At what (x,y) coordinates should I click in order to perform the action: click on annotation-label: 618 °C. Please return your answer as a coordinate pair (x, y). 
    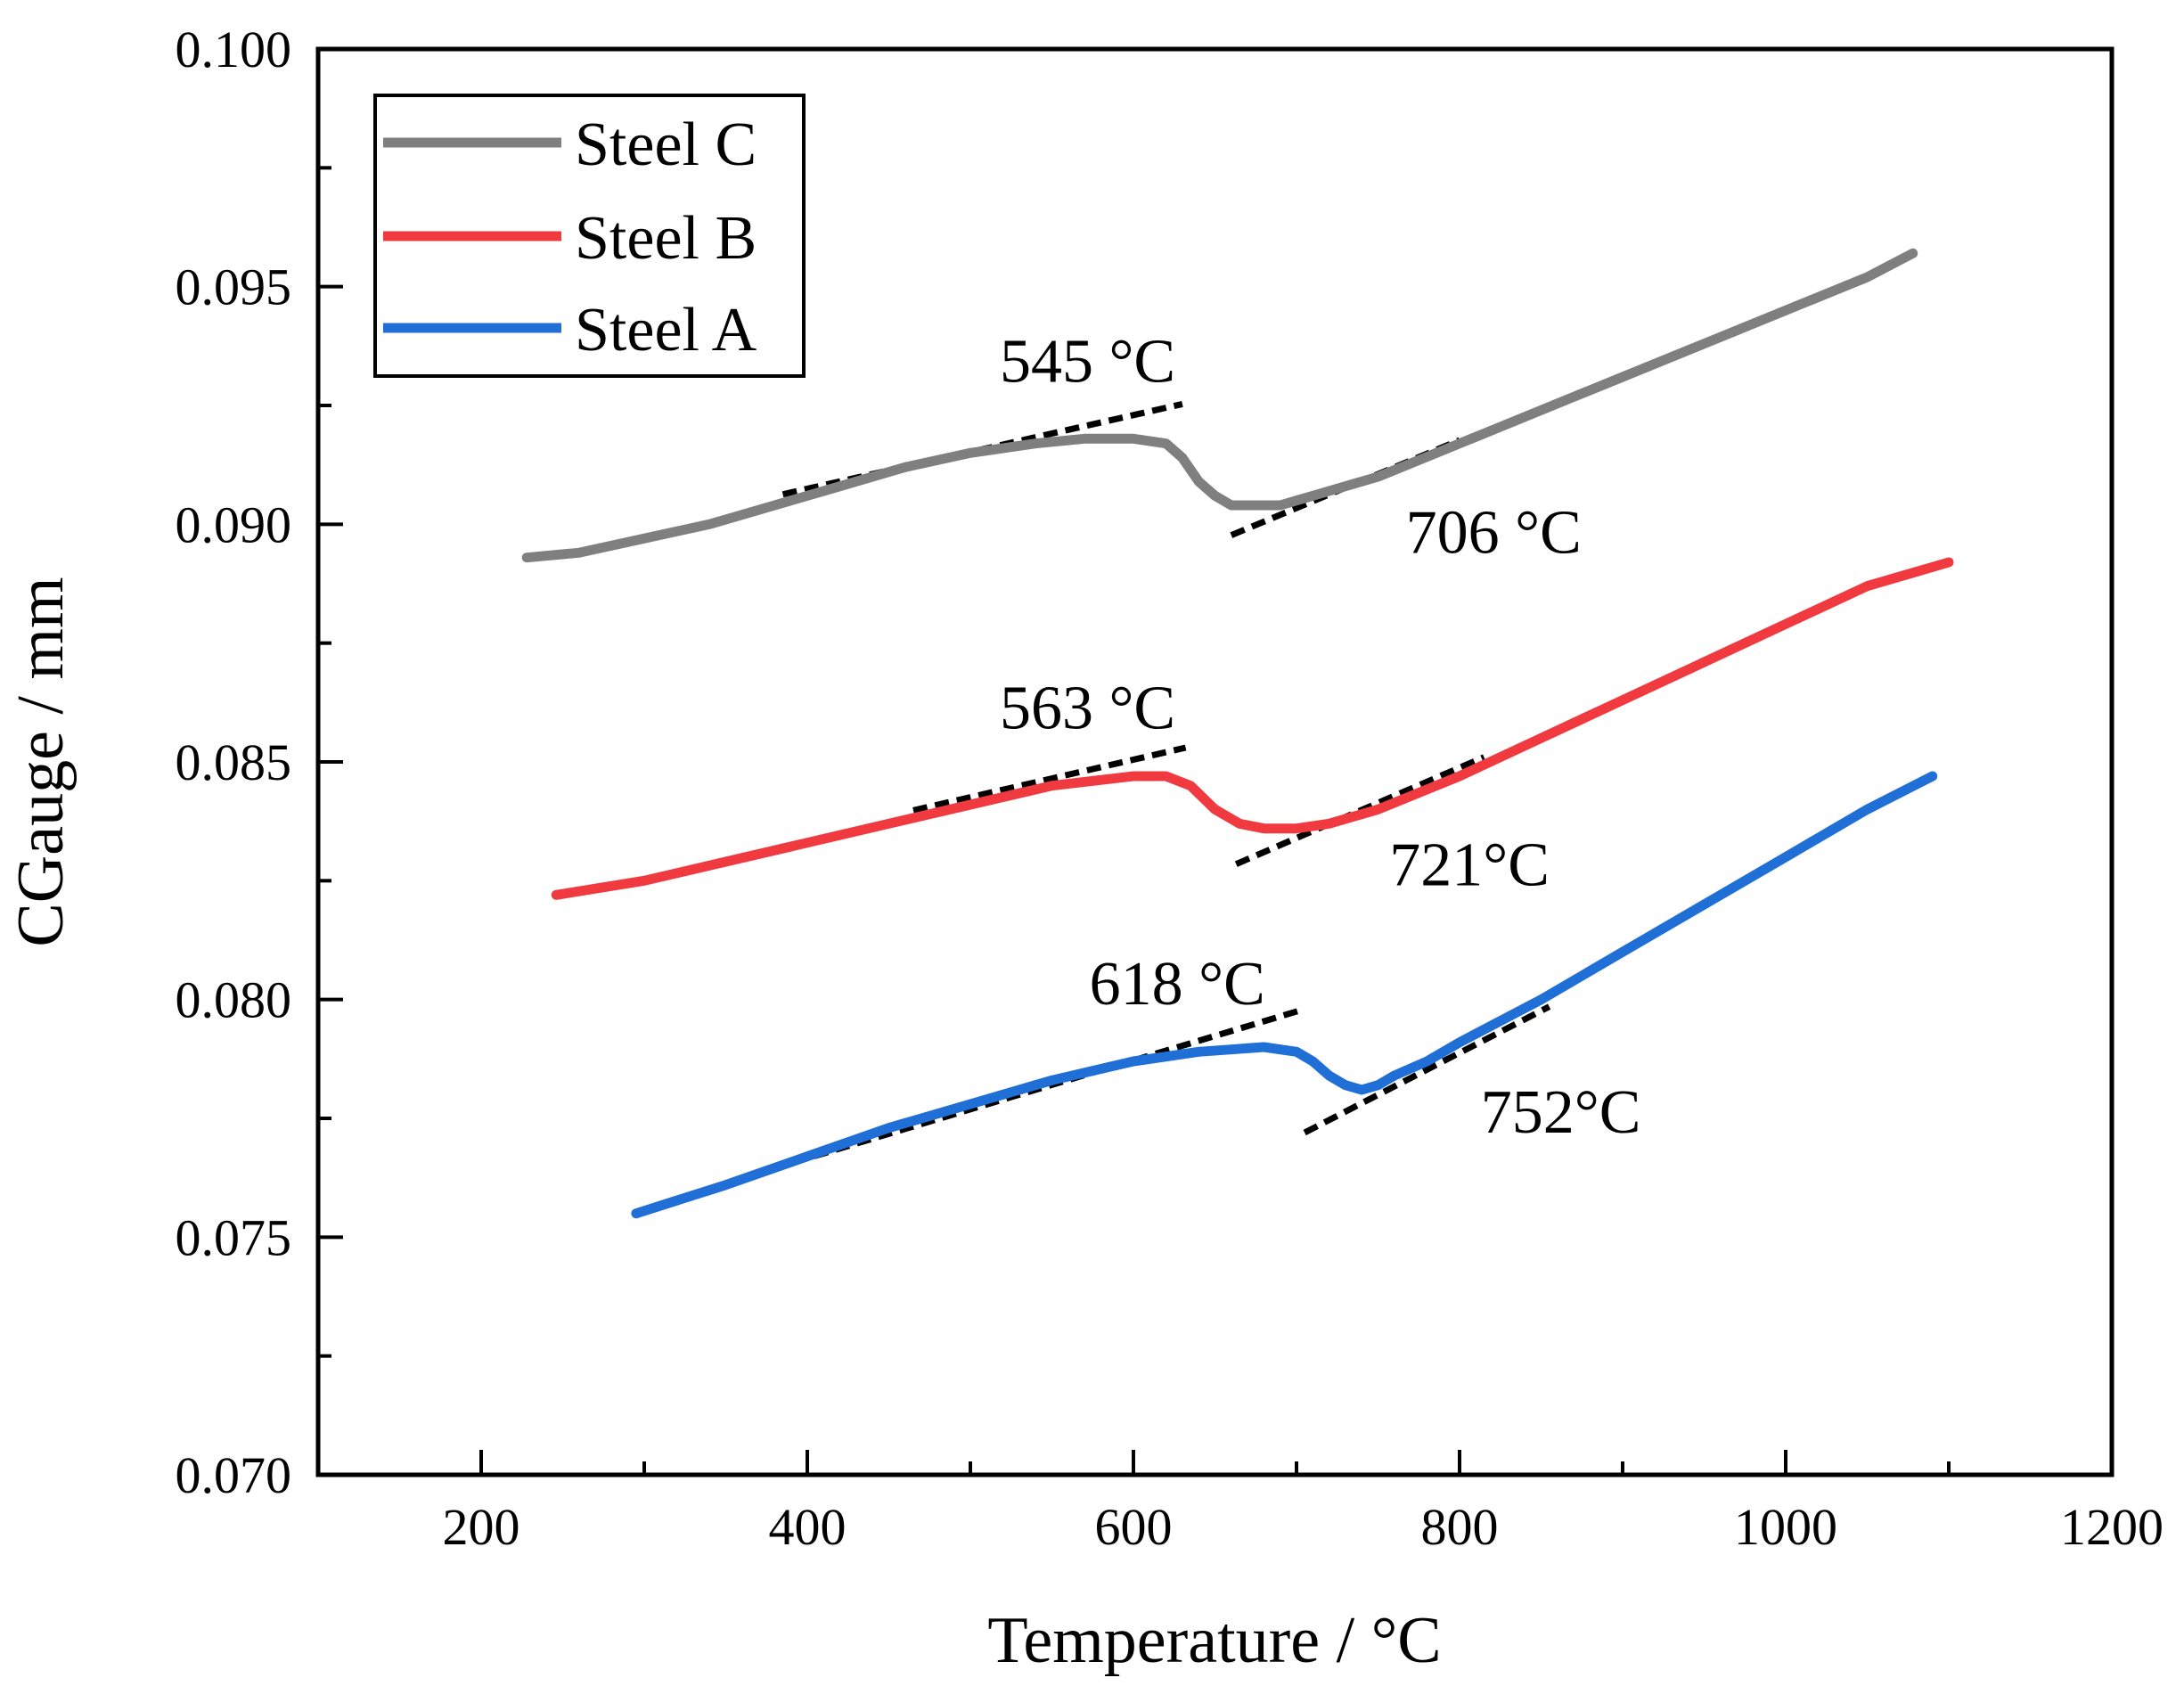
    Looking at the image, I should click on (1177, 984).